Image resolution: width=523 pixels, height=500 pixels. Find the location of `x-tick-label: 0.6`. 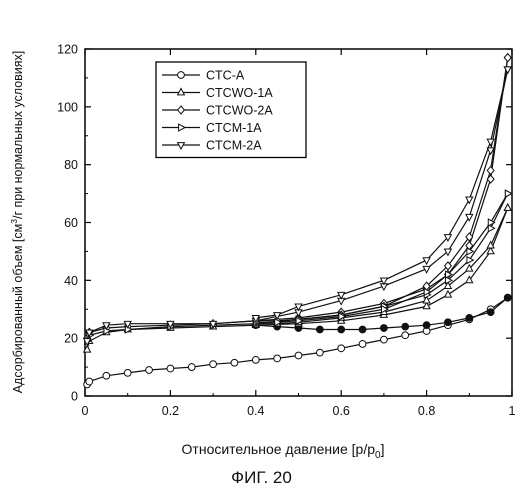

x-tick-label: 0.6 is located at coordinates (341, 411).